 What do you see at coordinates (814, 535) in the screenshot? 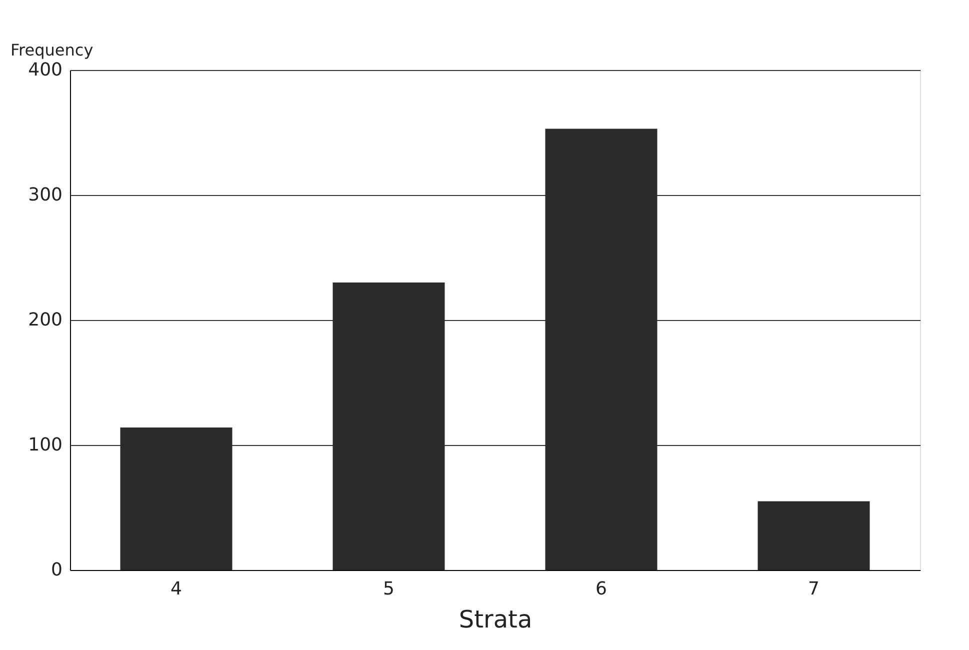
I see `bar` at bounding box center [814, 535].